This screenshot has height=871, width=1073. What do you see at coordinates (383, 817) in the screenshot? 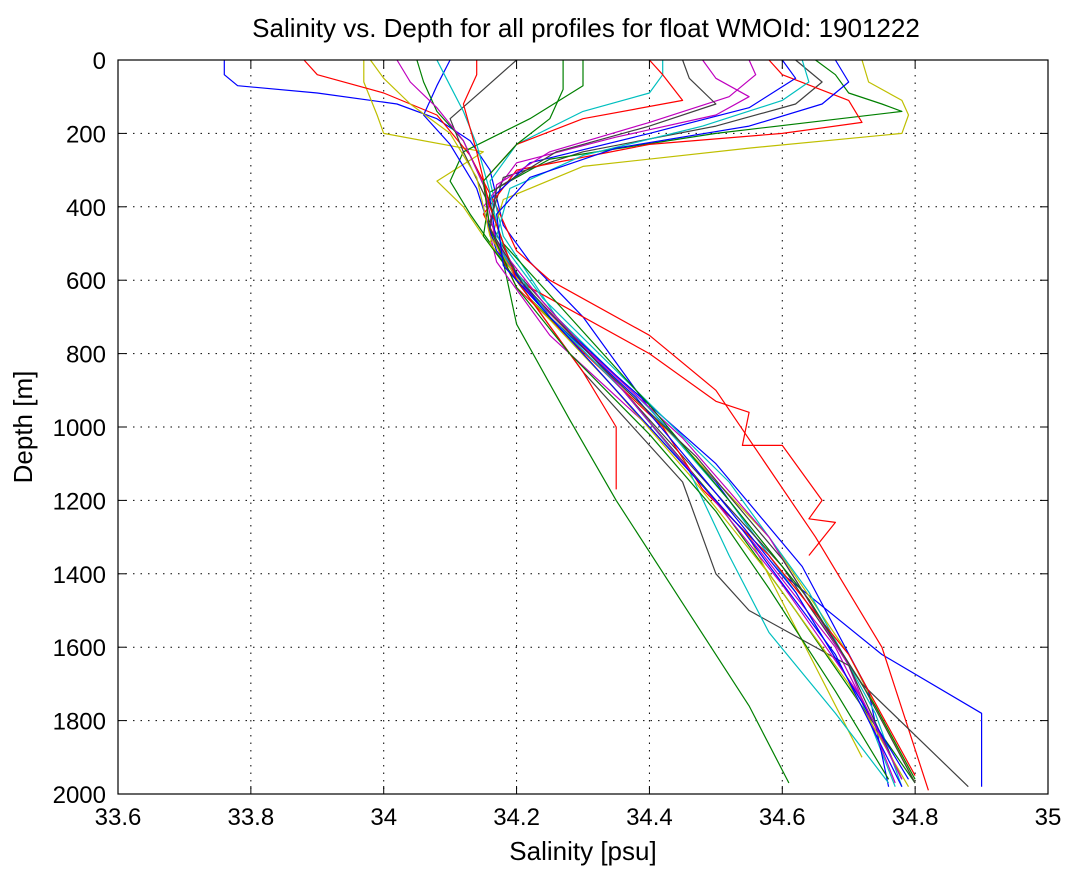
I see `x-tick-label: 34` at bounding box center [383, 817].